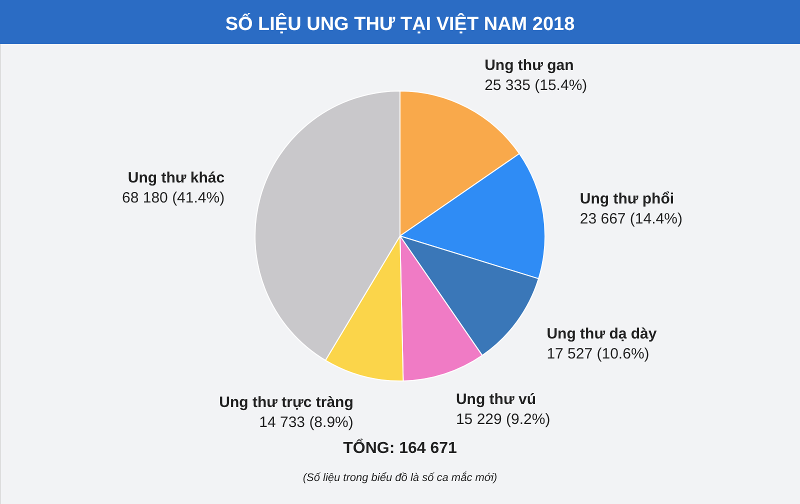 This screenshot has height=504, width=800. I want to click on data-label: 17 527 (10.6%), so click(598, 354).